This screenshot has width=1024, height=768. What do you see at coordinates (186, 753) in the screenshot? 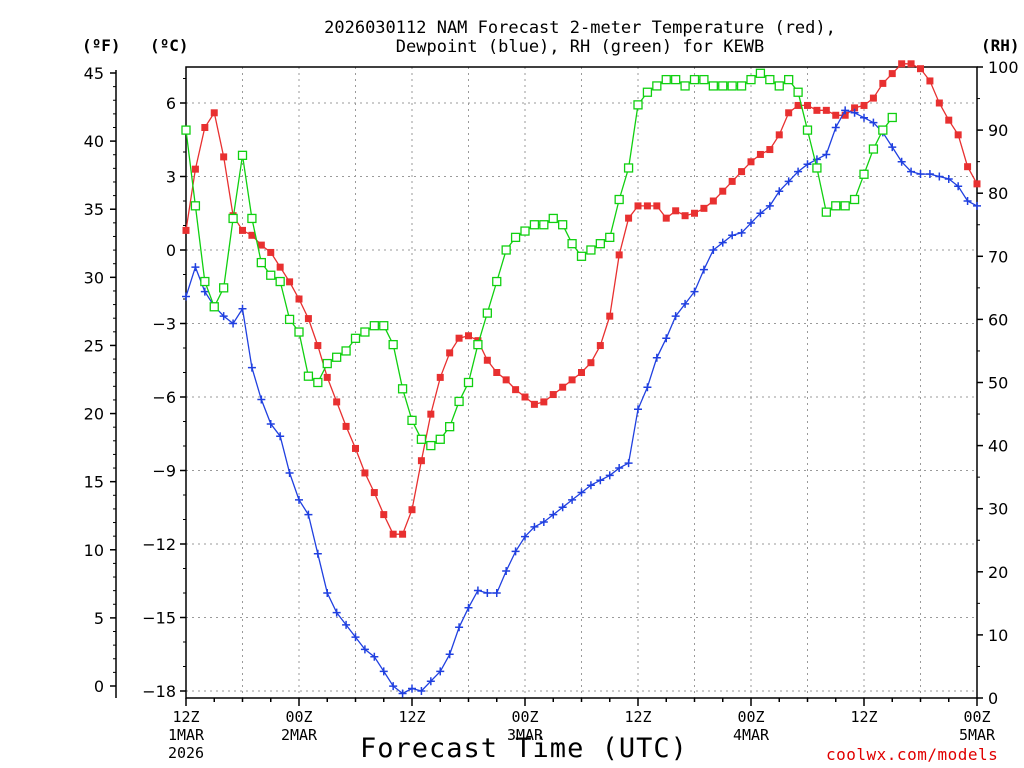
I see `x-tick-label: 2026` at bounding box center [186, 753].